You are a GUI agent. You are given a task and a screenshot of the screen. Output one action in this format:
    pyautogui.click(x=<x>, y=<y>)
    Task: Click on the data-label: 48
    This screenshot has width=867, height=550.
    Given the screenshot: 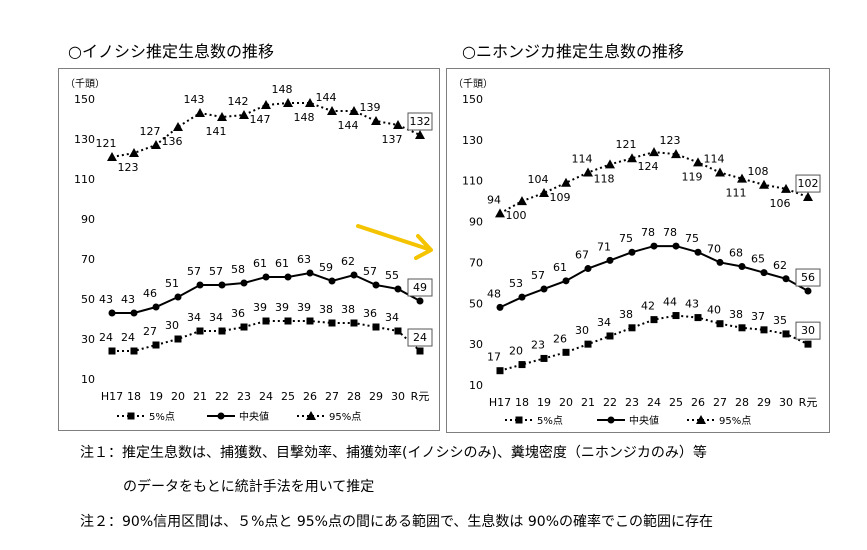 What is the action you would take?
    pyautogui.click(x=494, y=293)
    